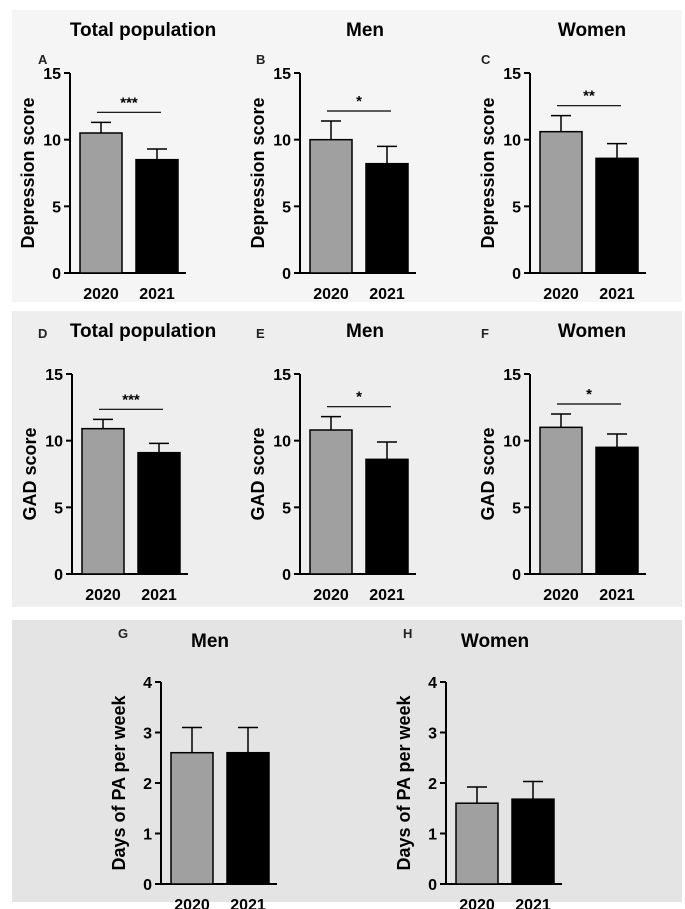 The image size is (685, 909). What do you see at coordinates (477, 903) in the screenshot?
I see `x-tick-label-h-2020: 2020` at bounding box center [477, 903].